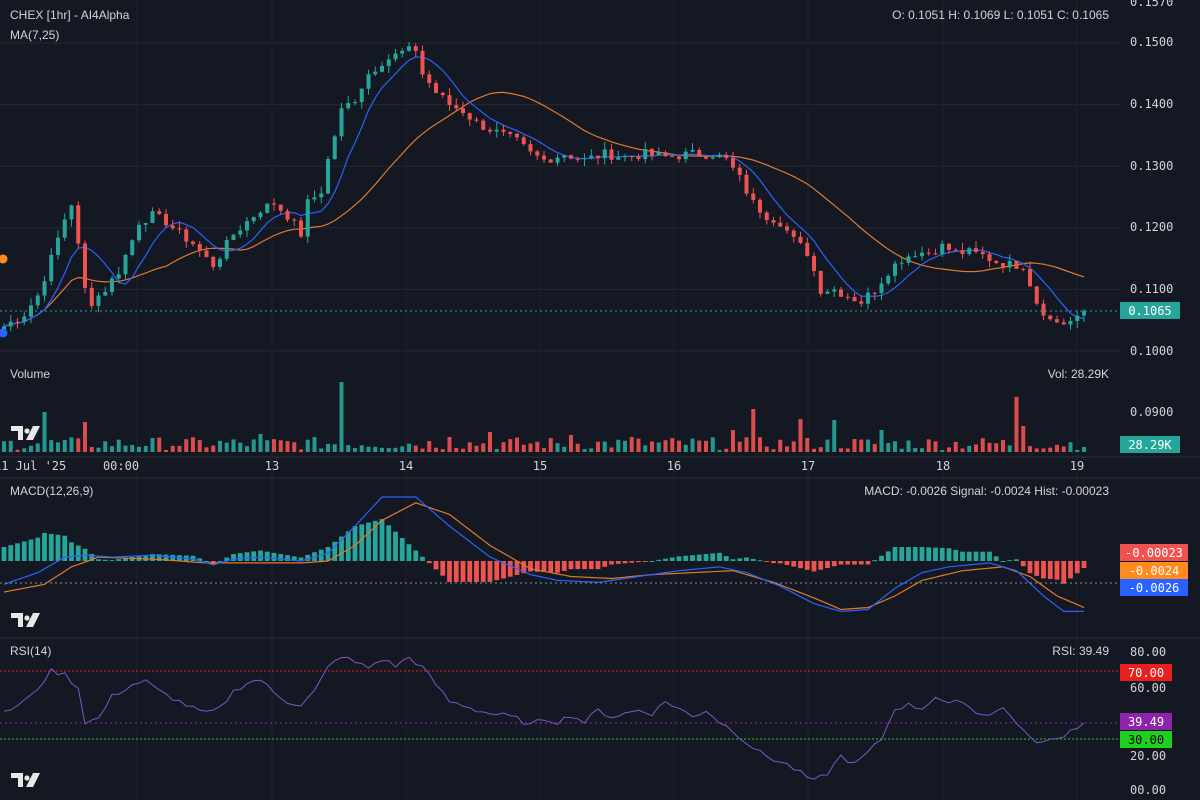  Describe the element at coordinates (25, 620) in the screenshot. I see `tradingview-logo-icon` at that location.